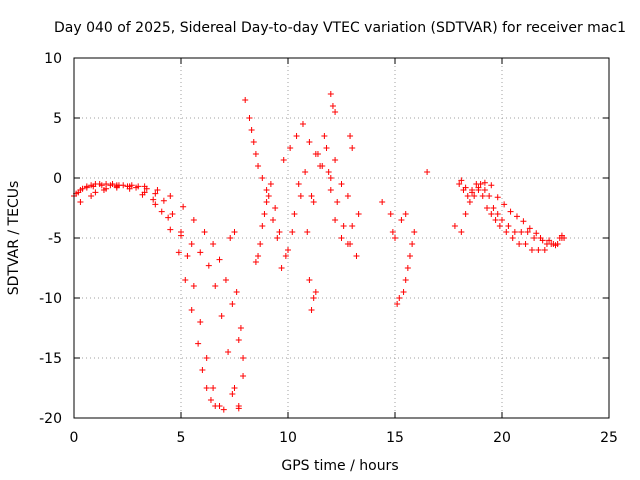  I want to click on y-axis-label: SDTVAR / TECUs, so click(14, 238).